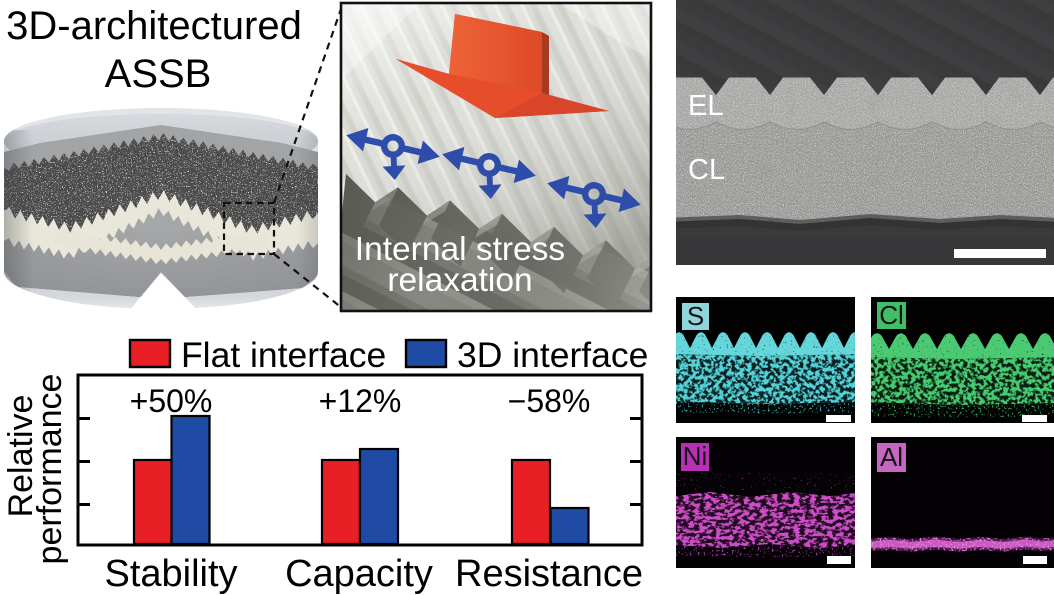  Describe the element at coordinates (549, 401) in the screenshot. I see `svg-text: −58%` at that location.